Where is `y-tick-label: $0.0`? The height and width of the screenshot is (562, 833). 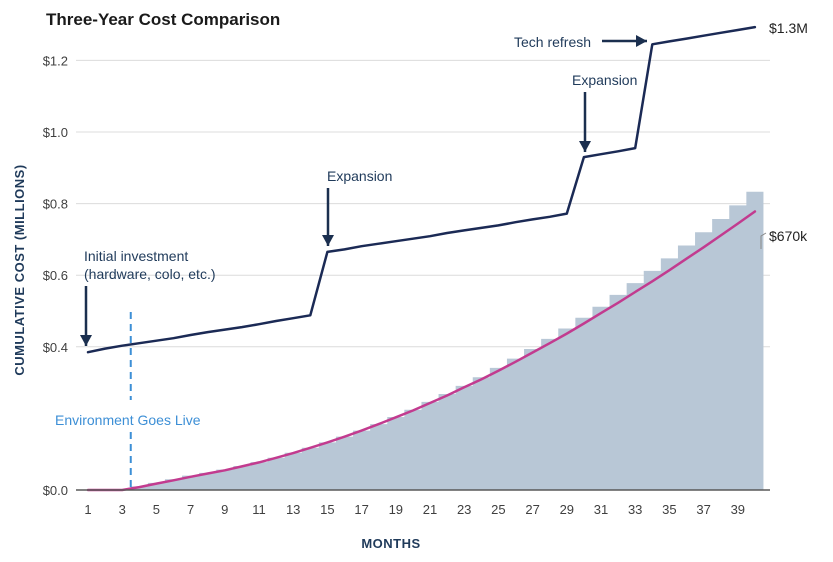 y-tick-label: $0.0 is located at coordinates (55, 490).